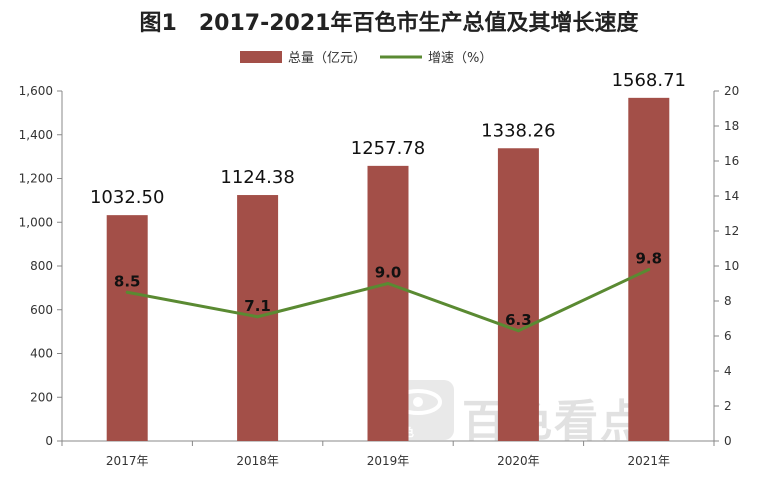 Image resolution: width=778 pixels, height=477 pixels. Describe the element at coordinates (388, 273) in the screenshot. I see `growth-value-label: 9.0` at that location.